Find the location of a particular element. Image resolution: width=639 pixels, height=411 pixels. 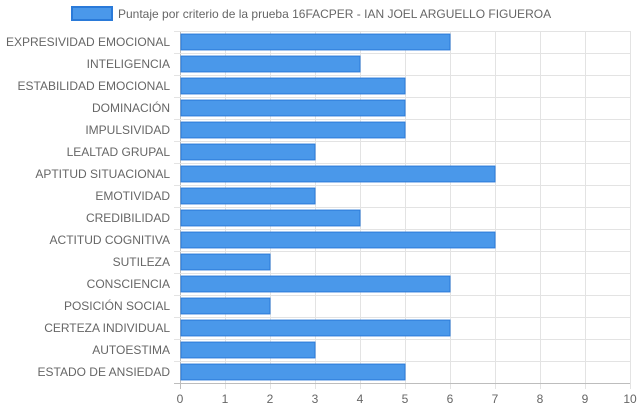

x-tick-label-4: 4 is located at coordinates (360, 399).